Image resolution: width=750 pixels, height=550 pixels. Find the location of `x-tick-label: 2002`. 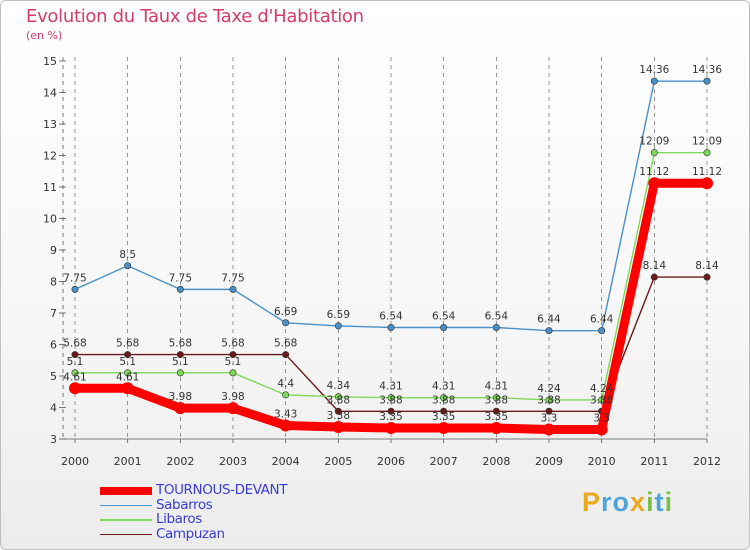

x-tick-label: 2002 is located at coordinates (180, 461).